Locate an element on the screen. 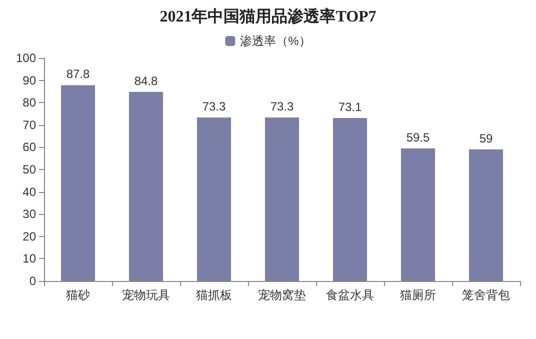 The image size is (536, 339). x-tick-label: 猫抓板 is located at coordinates (214, 295).